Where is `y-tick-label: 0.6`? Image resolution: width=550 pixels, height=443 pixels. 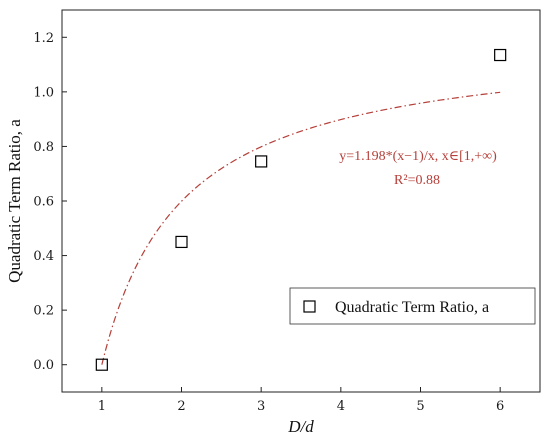
y-tick-label: 0.6 is located at coordinates (43, 202).